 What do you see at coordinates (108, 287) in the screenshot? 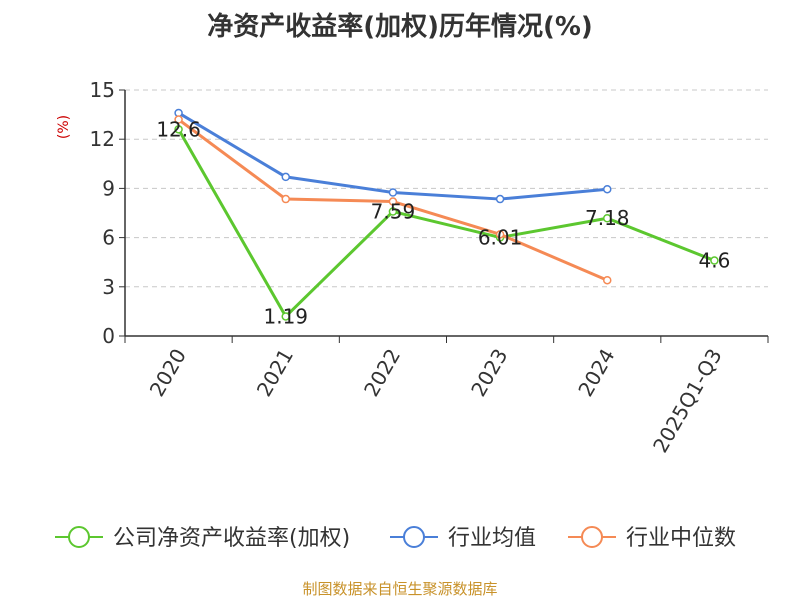
I see `y-tick-label: 3` at bounding box center [108, 287].